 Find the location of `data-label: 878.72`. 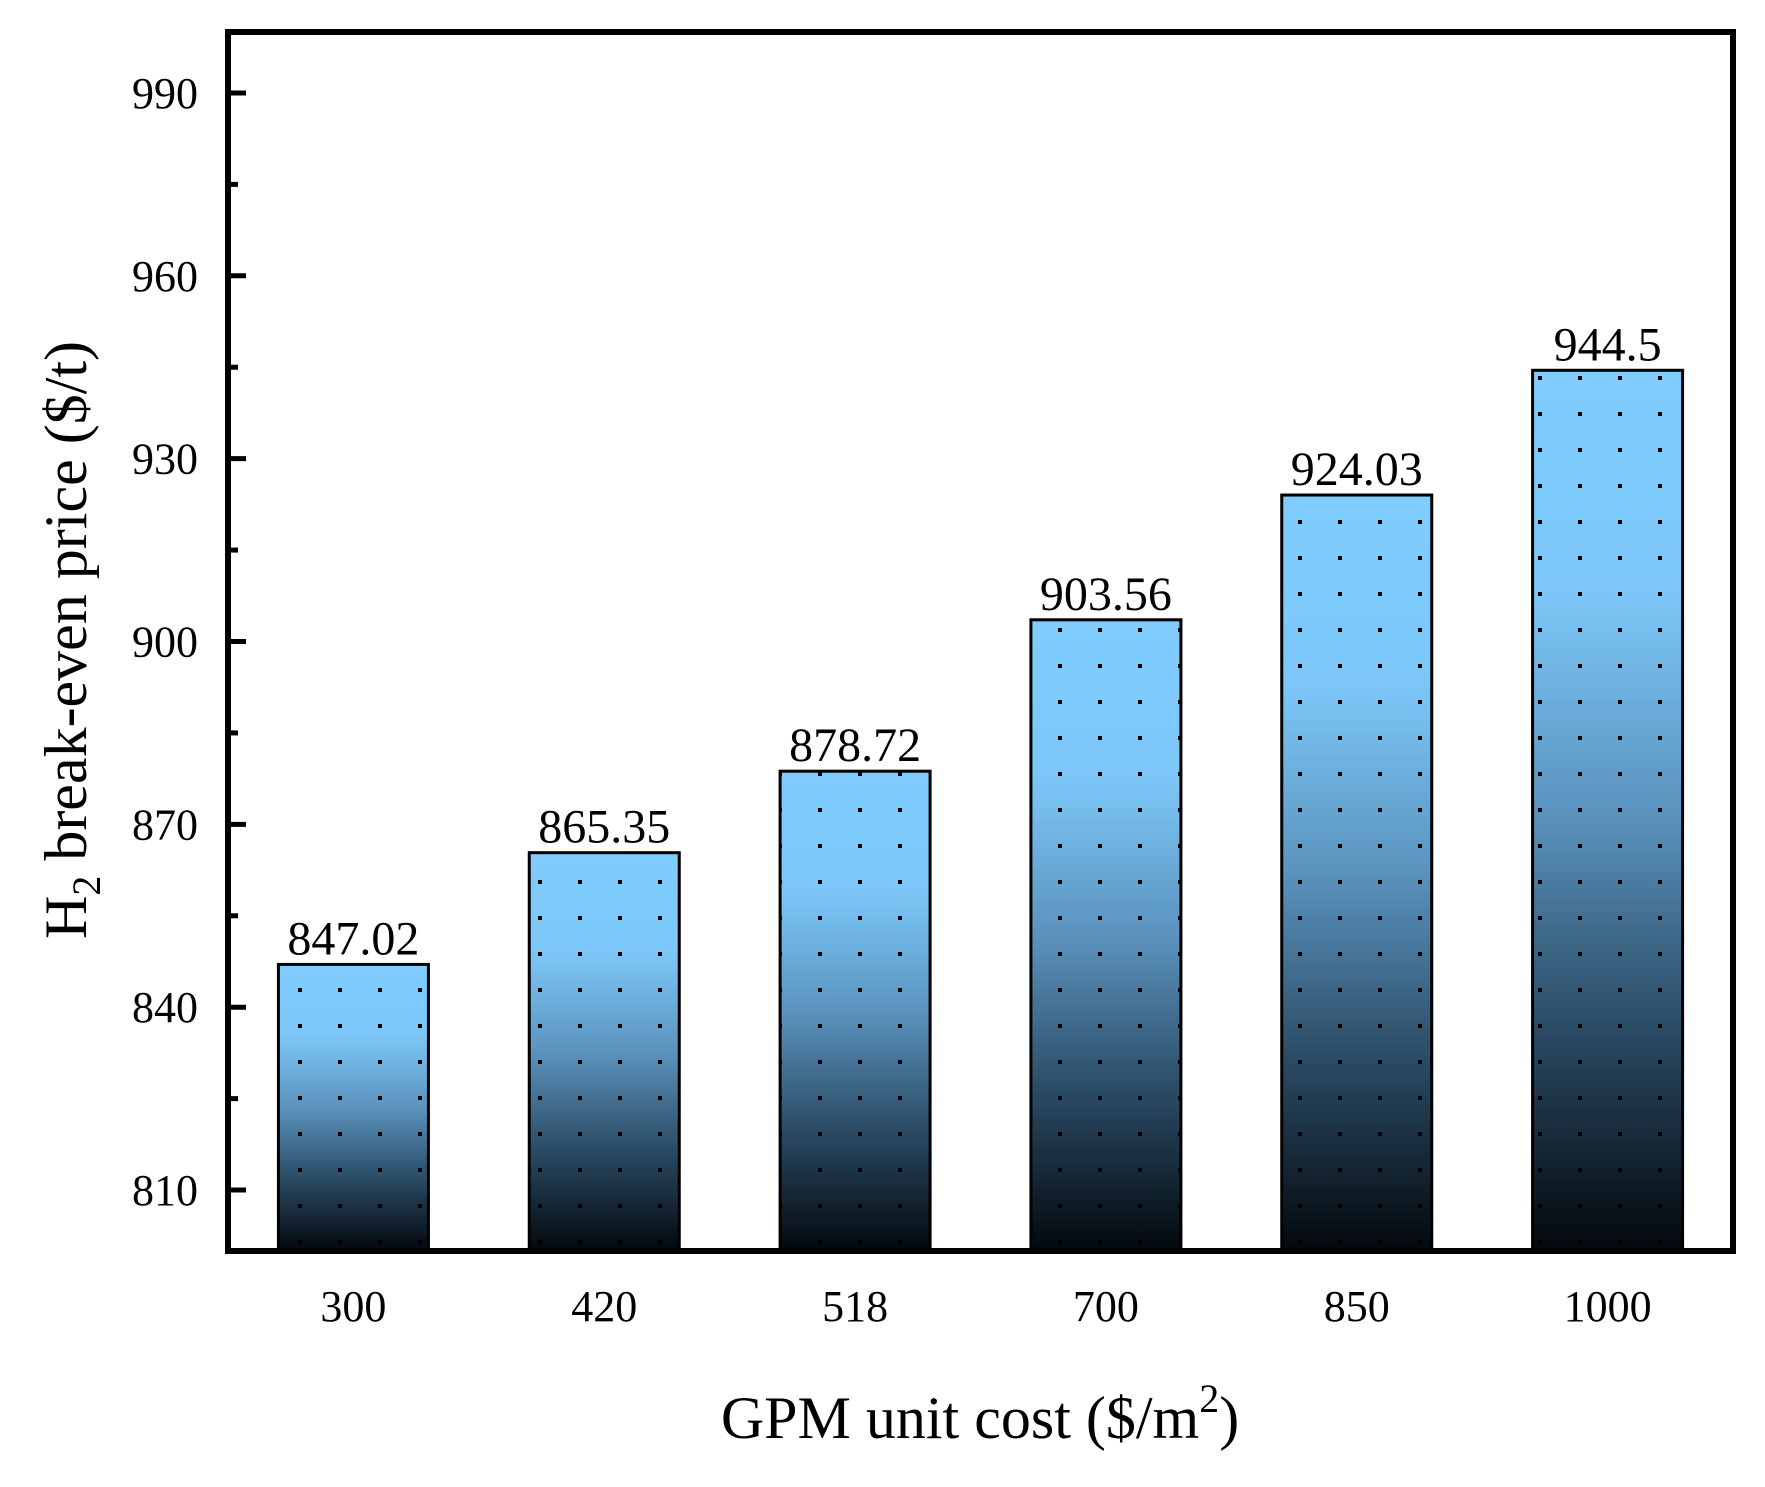

data-label: 878.72 is located at coordinates (855, 745).